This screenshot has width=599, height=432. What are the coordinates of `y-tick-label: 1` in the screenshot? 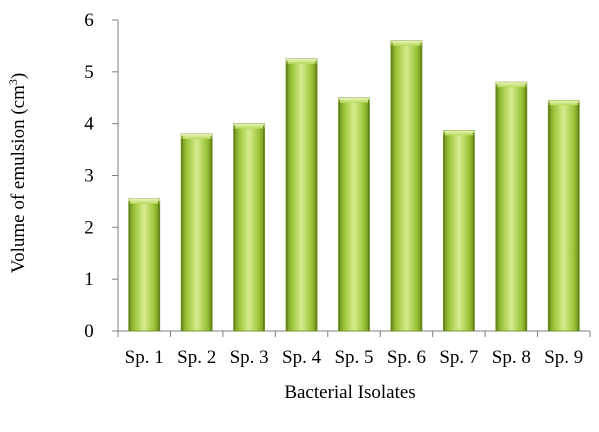 It's located at (89, 279).